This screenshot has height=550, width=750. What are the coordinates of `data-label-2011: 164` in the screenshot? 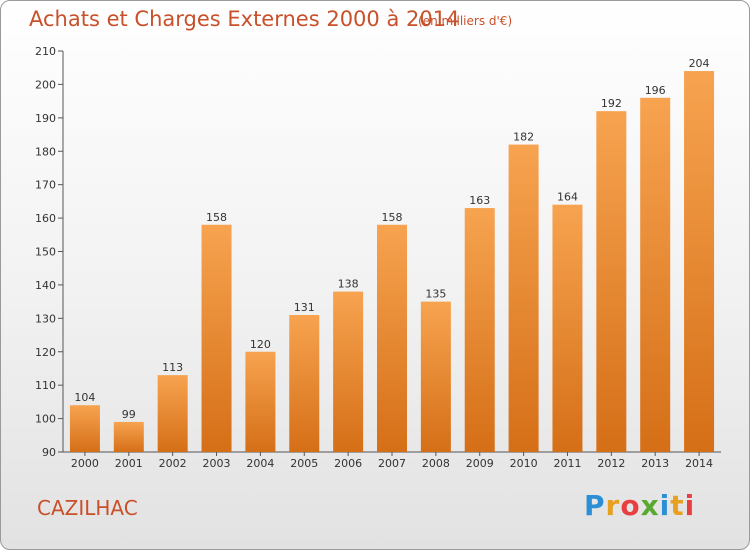 It's located at (567, 197).